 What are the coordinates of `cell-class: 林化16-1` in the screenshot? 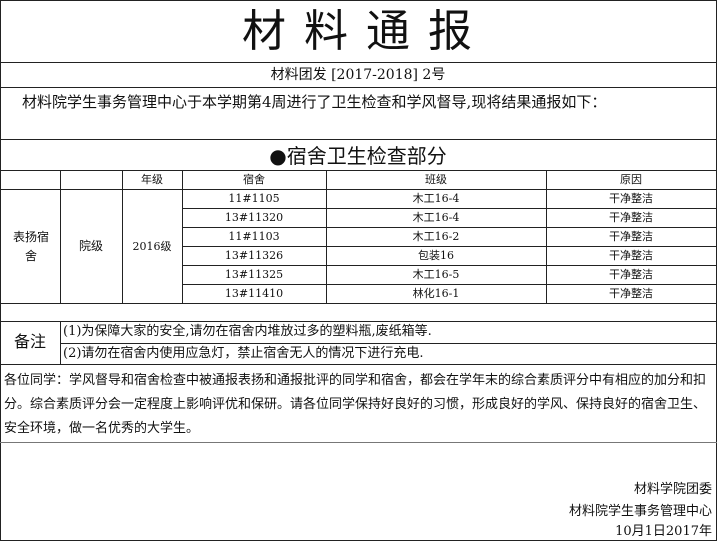 It's located at (436, 293).